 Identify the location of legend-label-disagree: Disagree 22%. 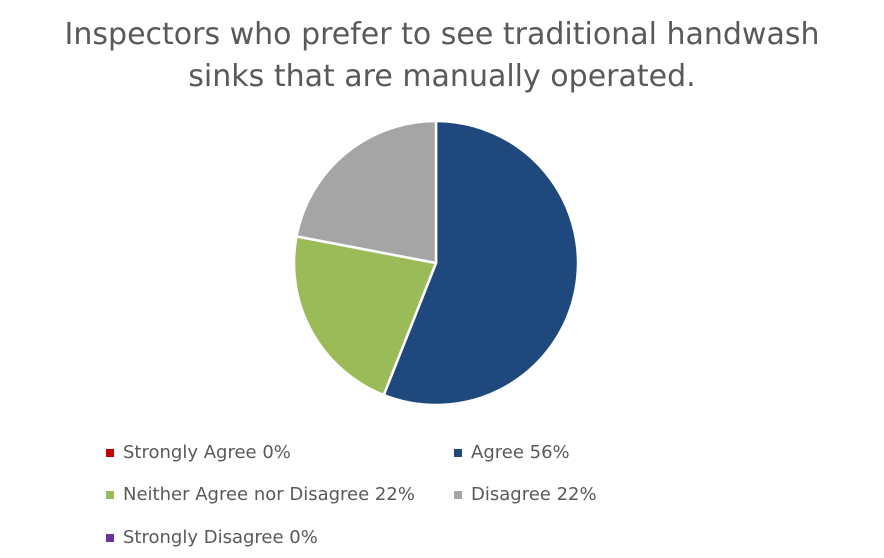
(534, 494).